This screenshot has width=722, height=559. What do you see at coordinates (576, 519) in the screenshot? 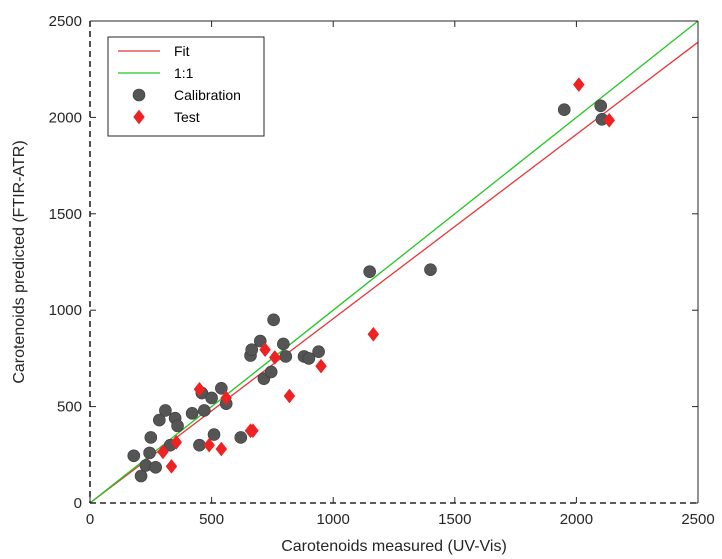
I see `x-tick-label: 2000` at bounding box center [576, 519].